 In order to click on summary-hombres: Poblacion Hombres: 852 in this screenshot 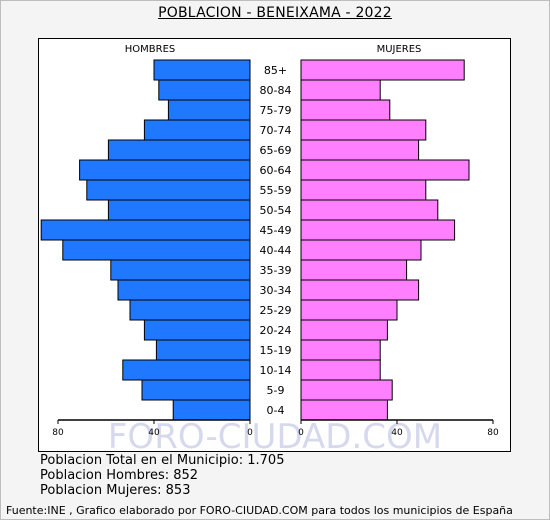, I will do `click(119, 475)`.